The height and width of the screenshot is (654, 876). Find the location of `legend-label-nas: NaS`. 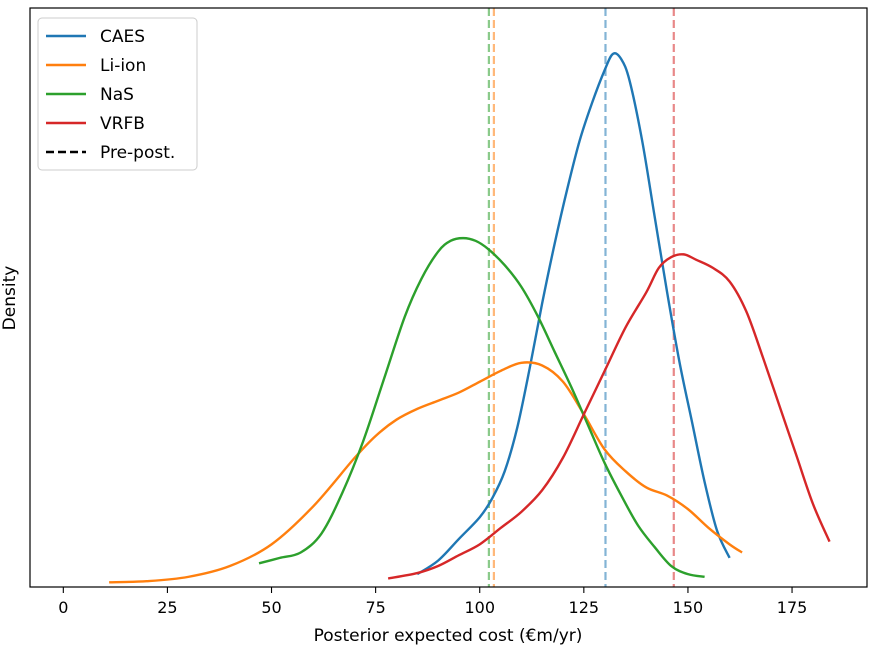

legend-label-nas: NaS is located at coordinates (117, 95).